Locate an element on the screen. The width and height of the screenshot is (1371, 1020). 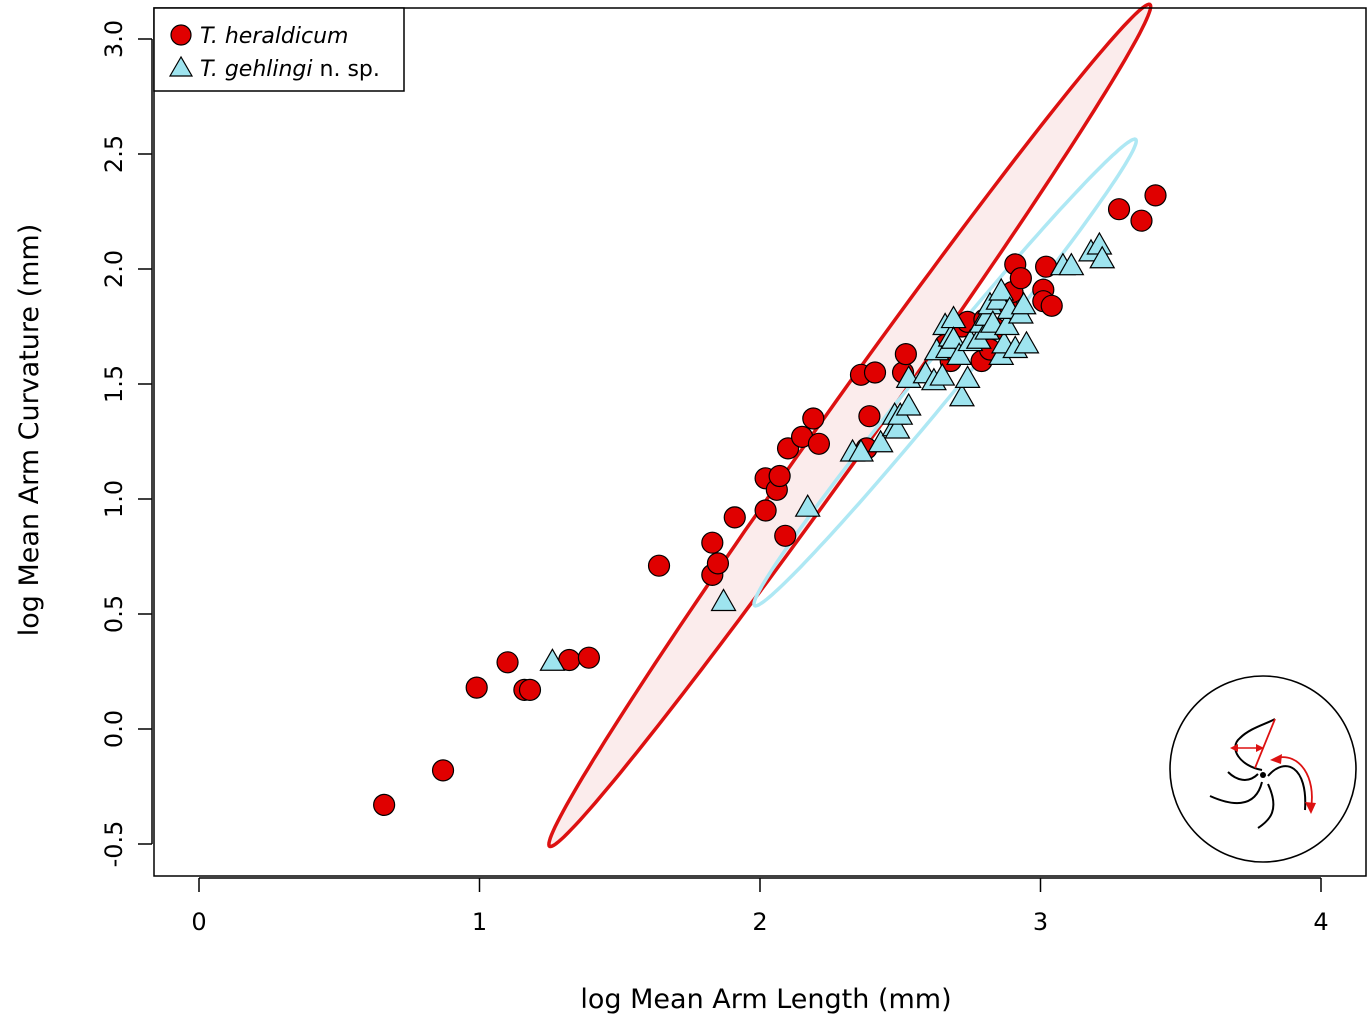
x-axis: 0 1 2 3 4 is located at coordinates (760, 906).